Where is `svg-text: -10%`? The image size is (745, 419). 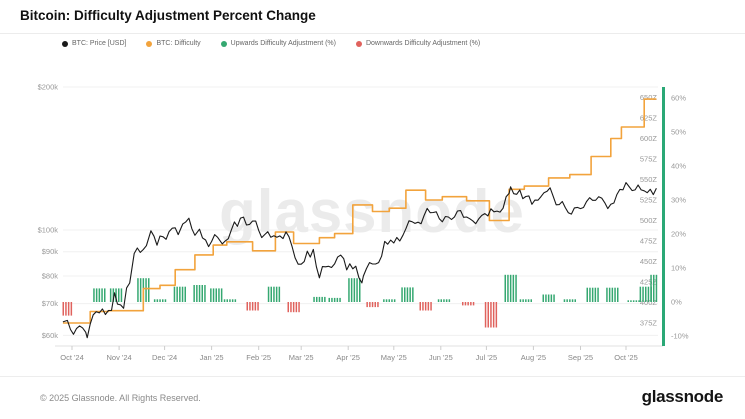
svg-text: -10% is located at coordinates (680, 336).